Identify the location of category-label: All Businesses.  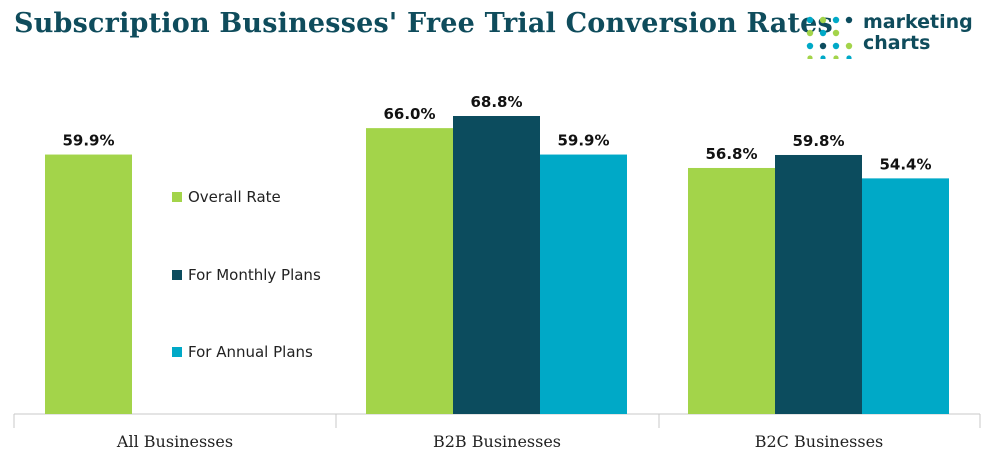
(174, 441).